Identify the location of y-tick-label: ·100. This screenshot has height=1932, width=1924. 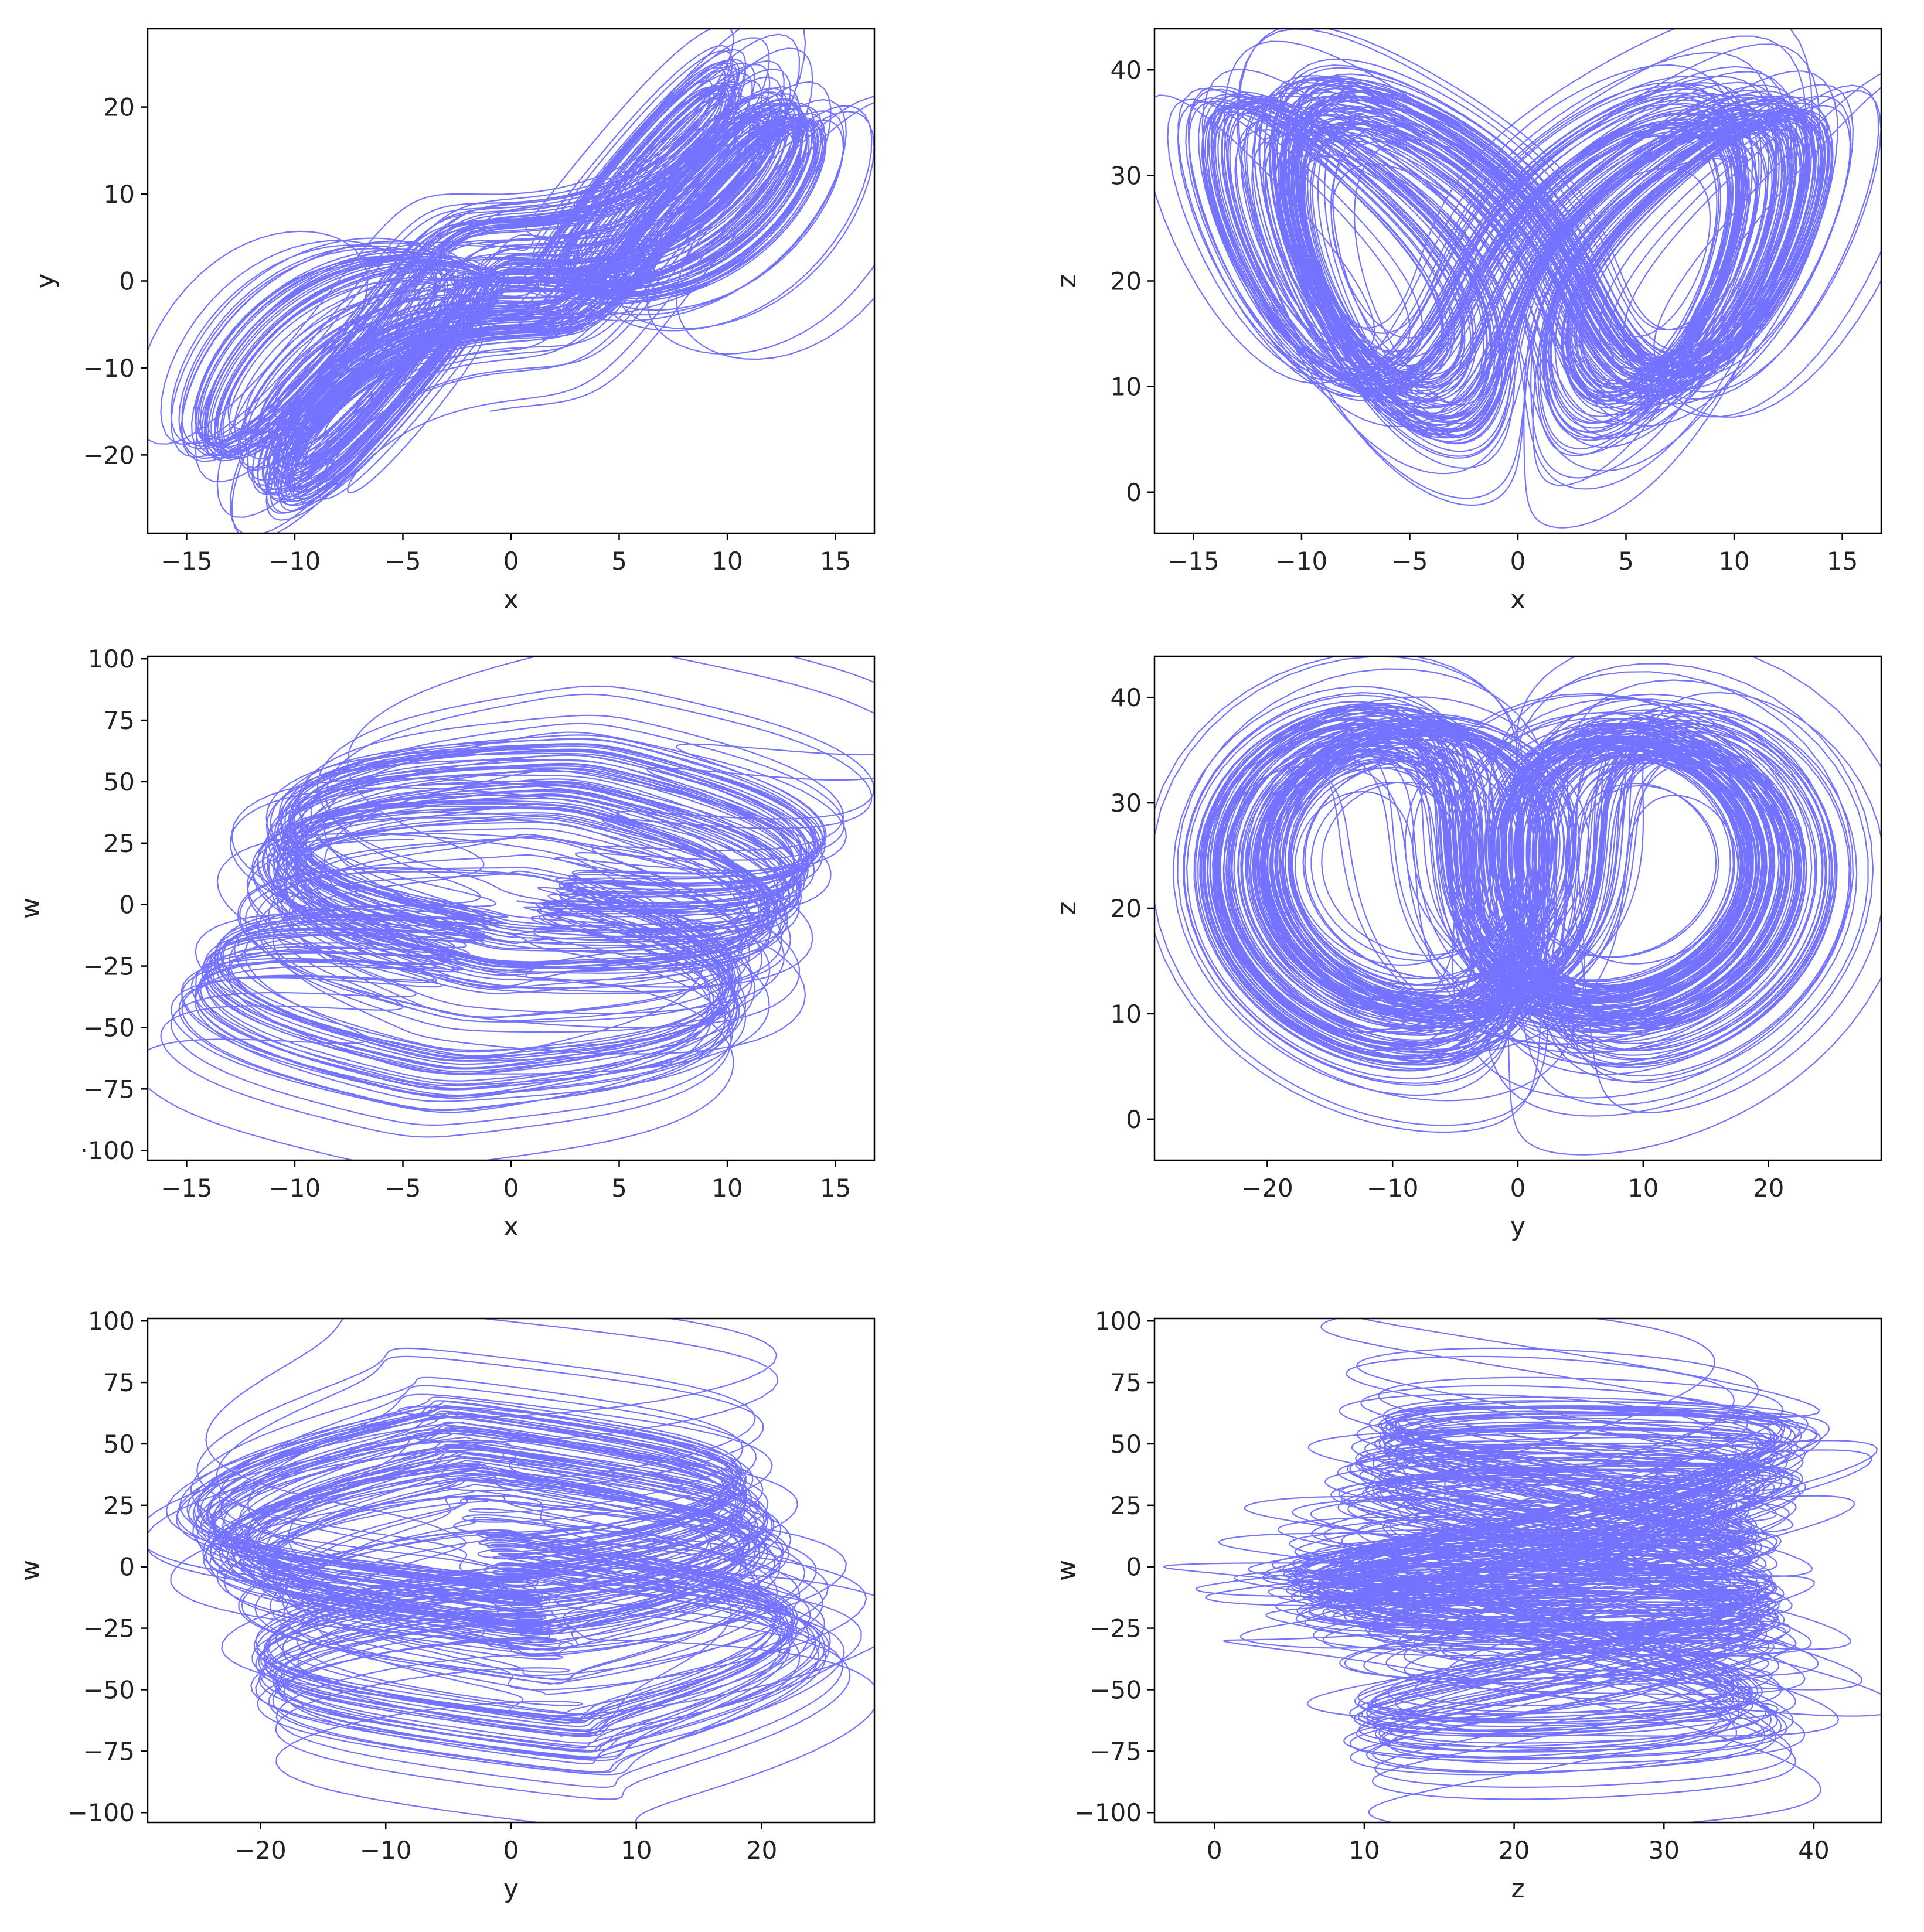
(107, 1150).